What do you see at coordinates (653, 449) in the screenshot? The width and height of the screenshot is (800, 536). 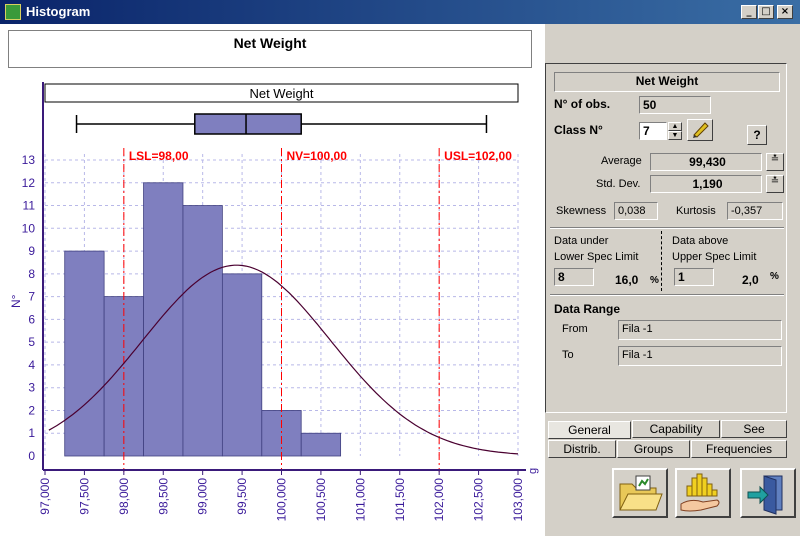 I see `tab-groups: Groups` at bounding box center [653, 449].